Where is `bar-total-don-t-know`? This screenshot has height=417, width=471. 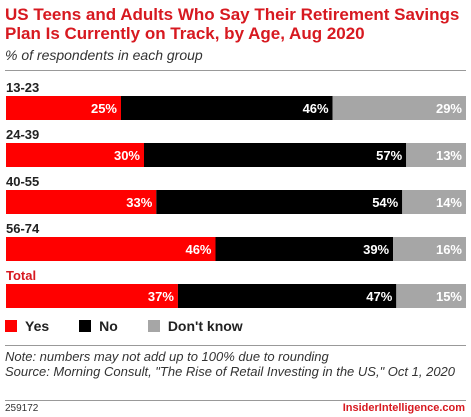
bar-total-don-t-know is located at coordinates (431, 296).